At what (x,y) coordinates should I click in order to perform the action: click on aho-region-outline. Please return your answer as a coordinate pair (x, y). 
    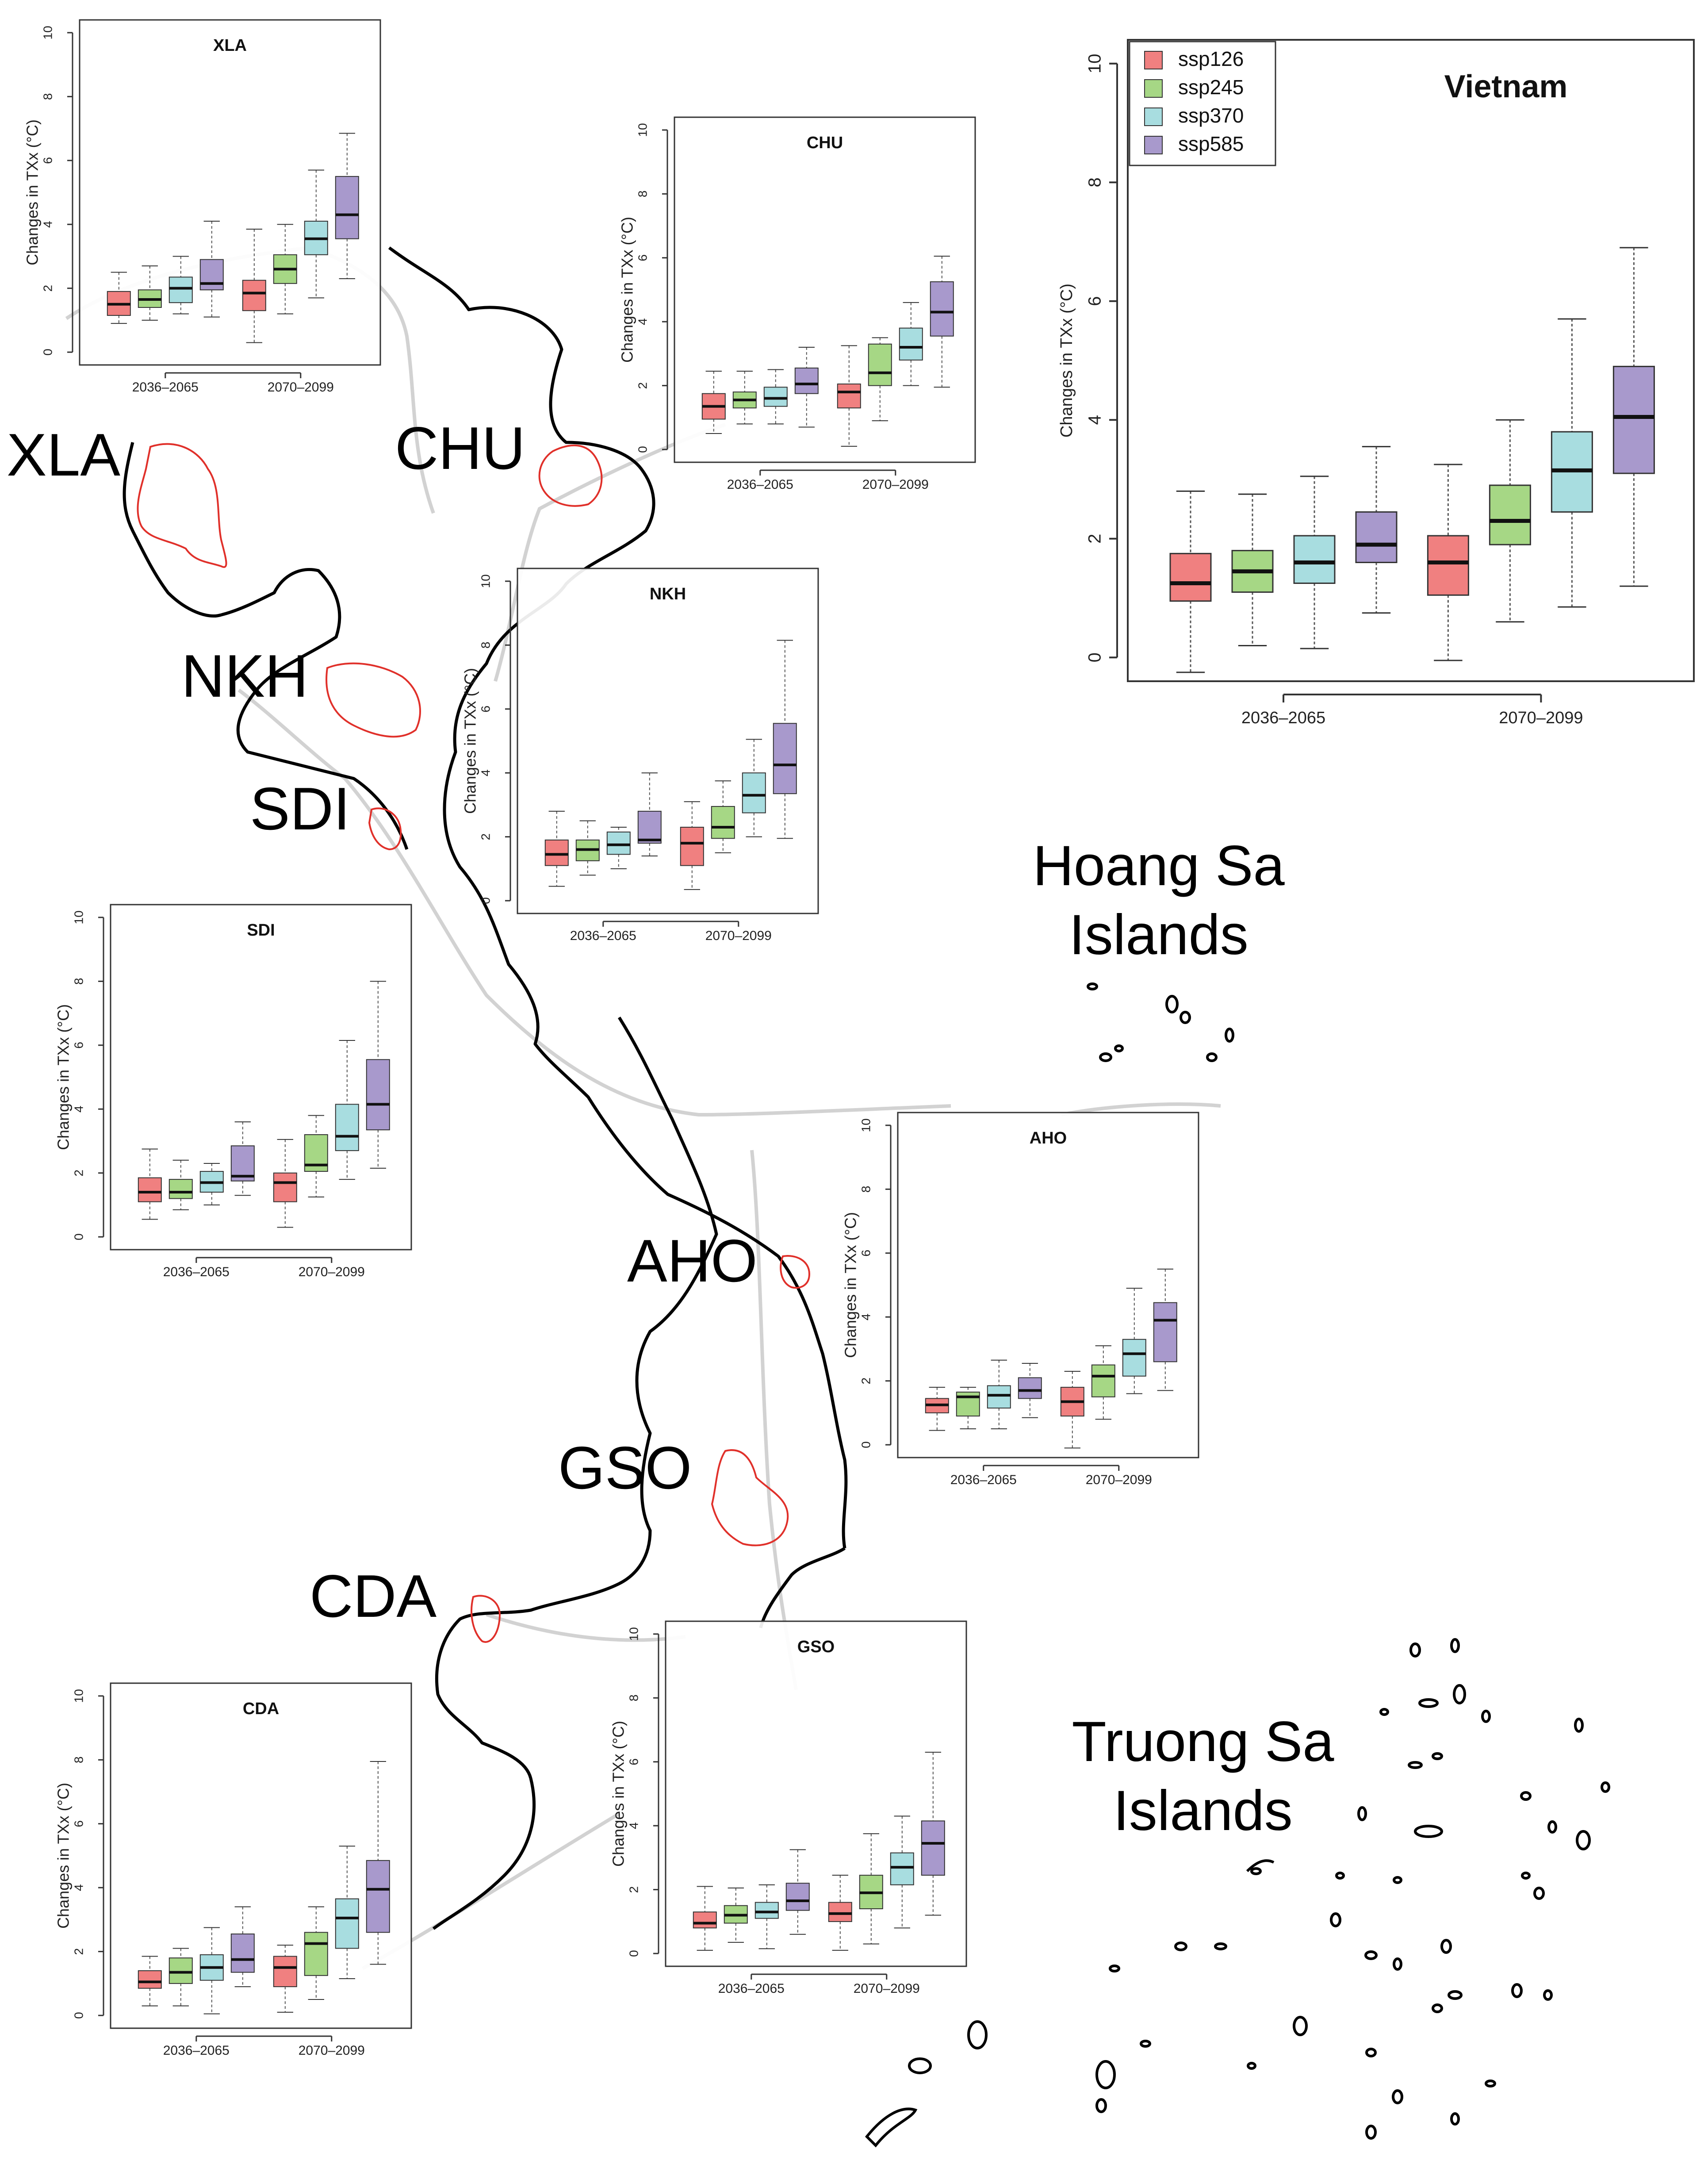
    Looking at the image, I should click on (796, 1272).